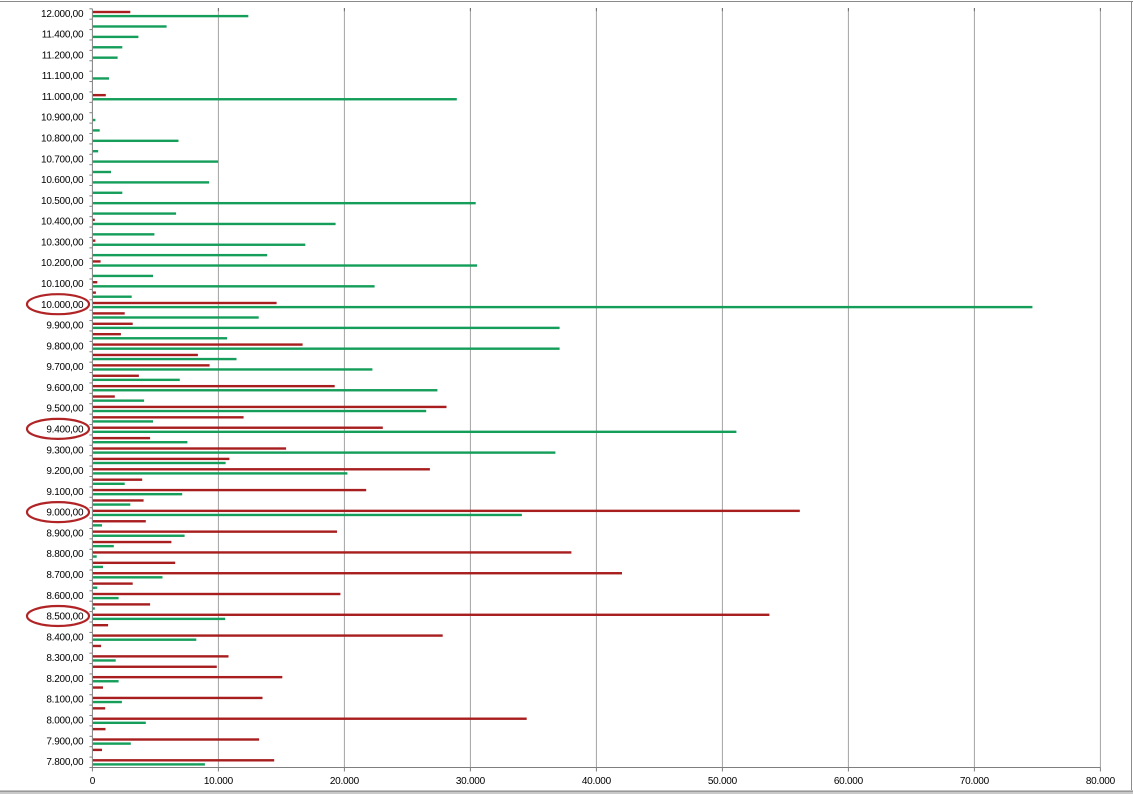 Image resolution: width=1133 pixels, height=794 pixels. What do you see at coordinates (65, 721) in the screenshot?
I see `svg-text: 8.000,00` at bounding box center [65, 721].